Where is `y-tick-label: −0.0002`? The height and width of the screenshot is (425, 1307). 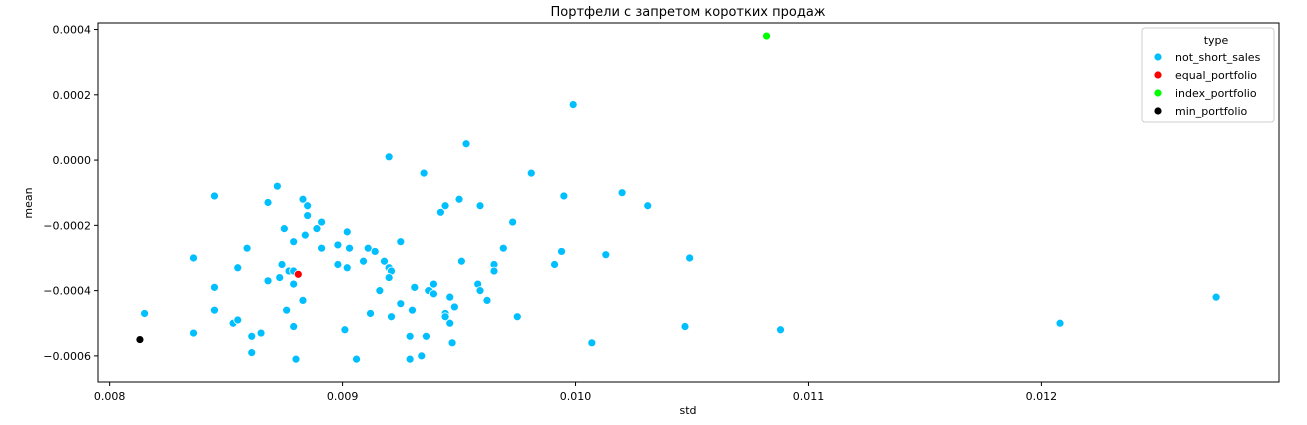
y-tick-label: −0.0002 is located at coordinates (67, 225).